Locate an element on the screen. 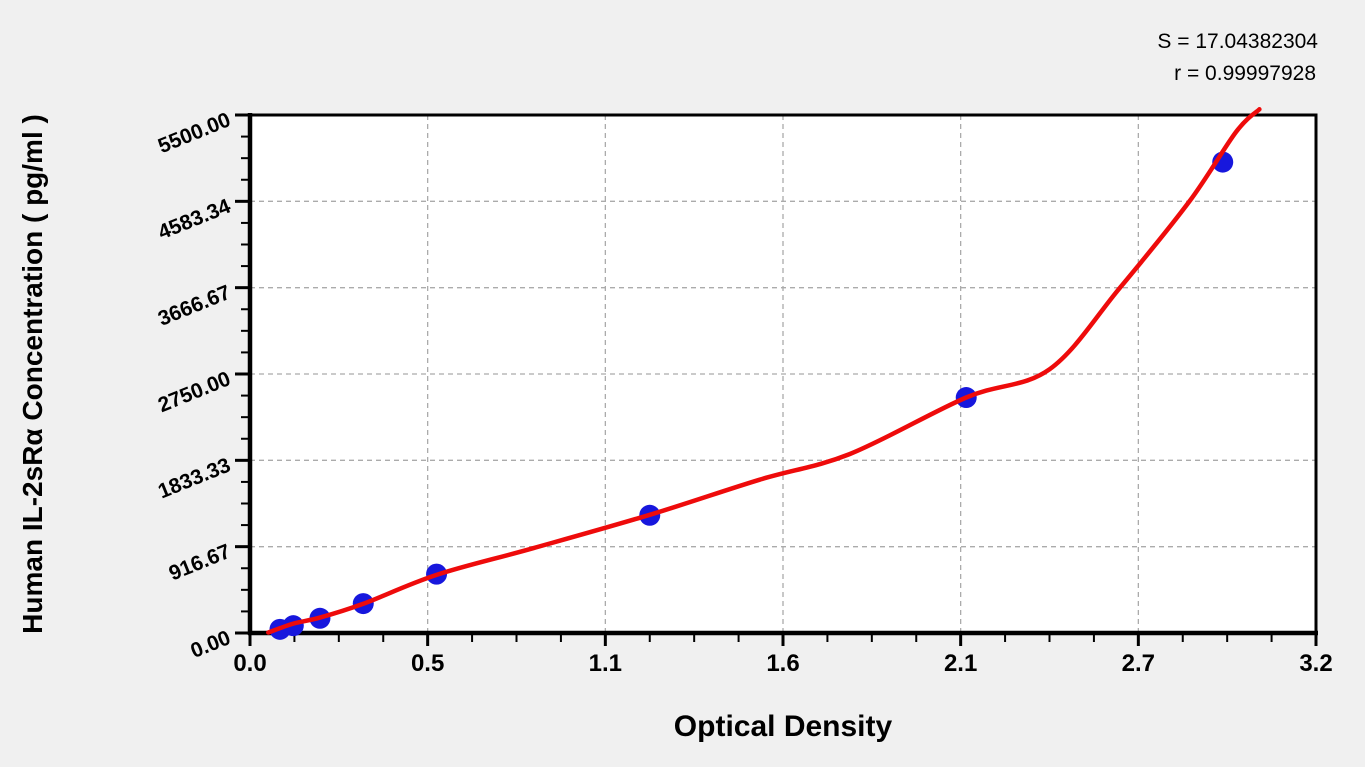  r-statistic: r = 0.99997928 is located at coordinates (1245, 73).